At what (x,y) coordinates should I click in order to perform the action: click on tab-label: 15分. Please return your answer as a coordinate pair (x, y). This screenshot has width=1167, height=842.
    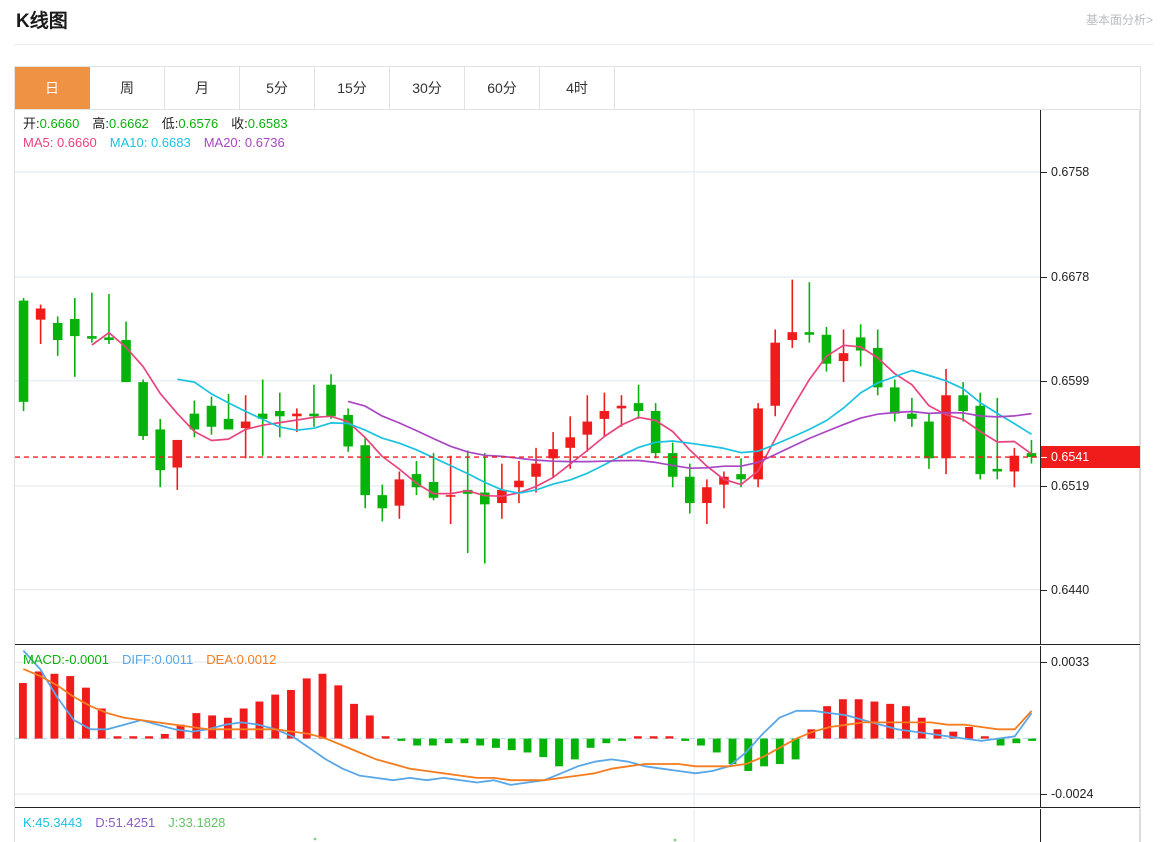
    Looking at the image, I should click on (352, 88).